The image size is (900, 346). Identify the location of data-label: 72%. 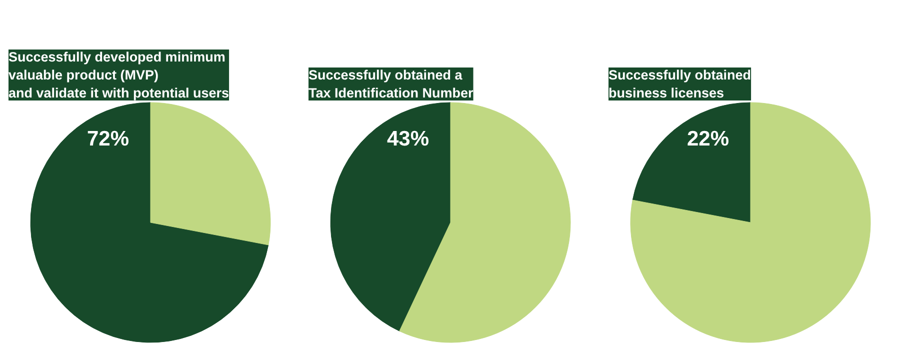
(108, 139).